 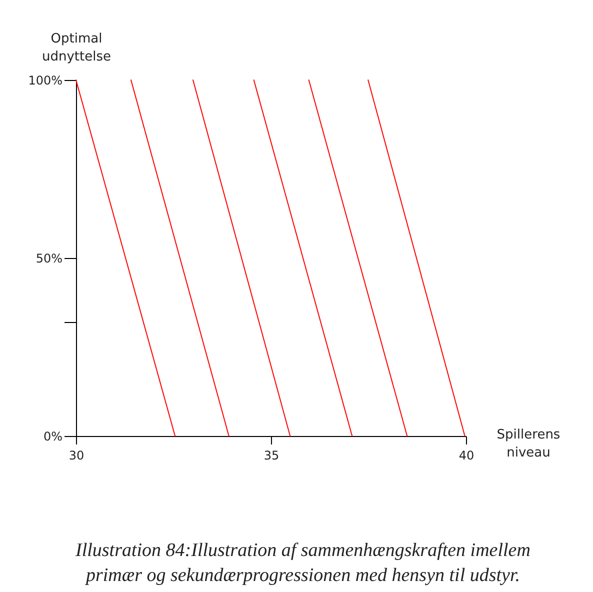 What do you see at coordinates (52, 437) in the screenshot?
I see `y-tick-label: 0%` at bounding box center [52, 437].